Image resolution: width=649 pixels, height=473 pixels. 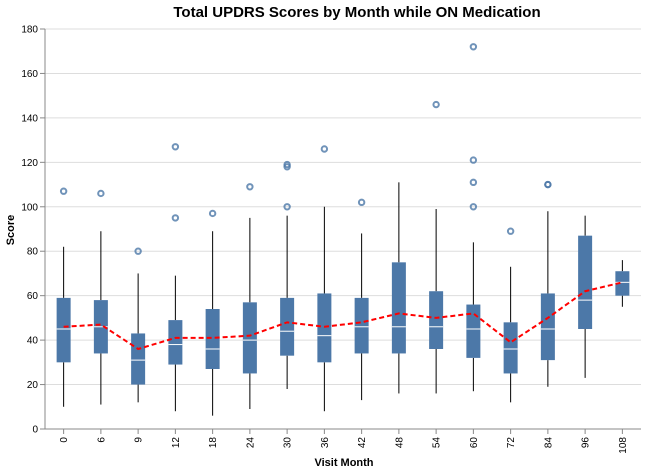 What do you see at coordinates (176, 443) in the screenshot?
I see `x-tick-label: 12` at bounding box center [176, 443].